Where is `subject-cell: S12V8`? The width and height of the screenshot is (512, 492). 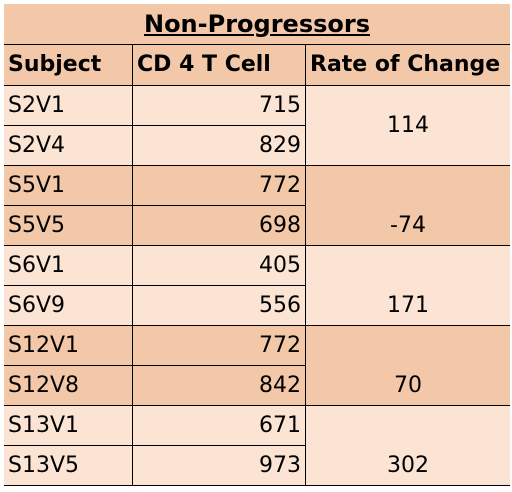 subject-cell: S12V8 is located at coordinates (68, 385).